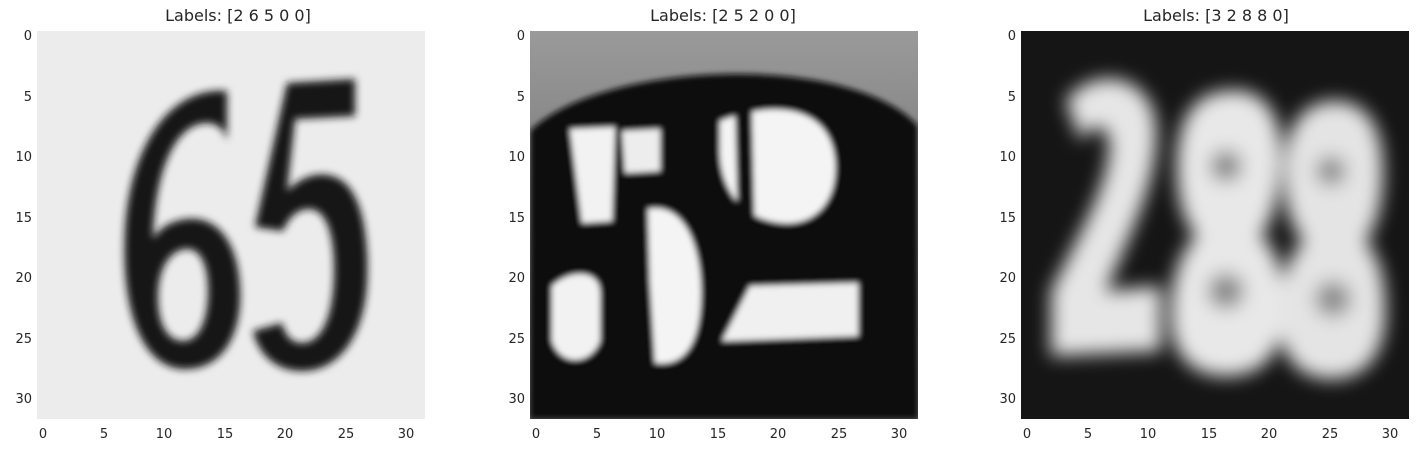 The image size is (1419, 452). What do you see at coordinates (723, 15) in the screenshot?
I see `subplot-title: Labels: [2 5 2 0 0]` at bounding box center [723, 15].